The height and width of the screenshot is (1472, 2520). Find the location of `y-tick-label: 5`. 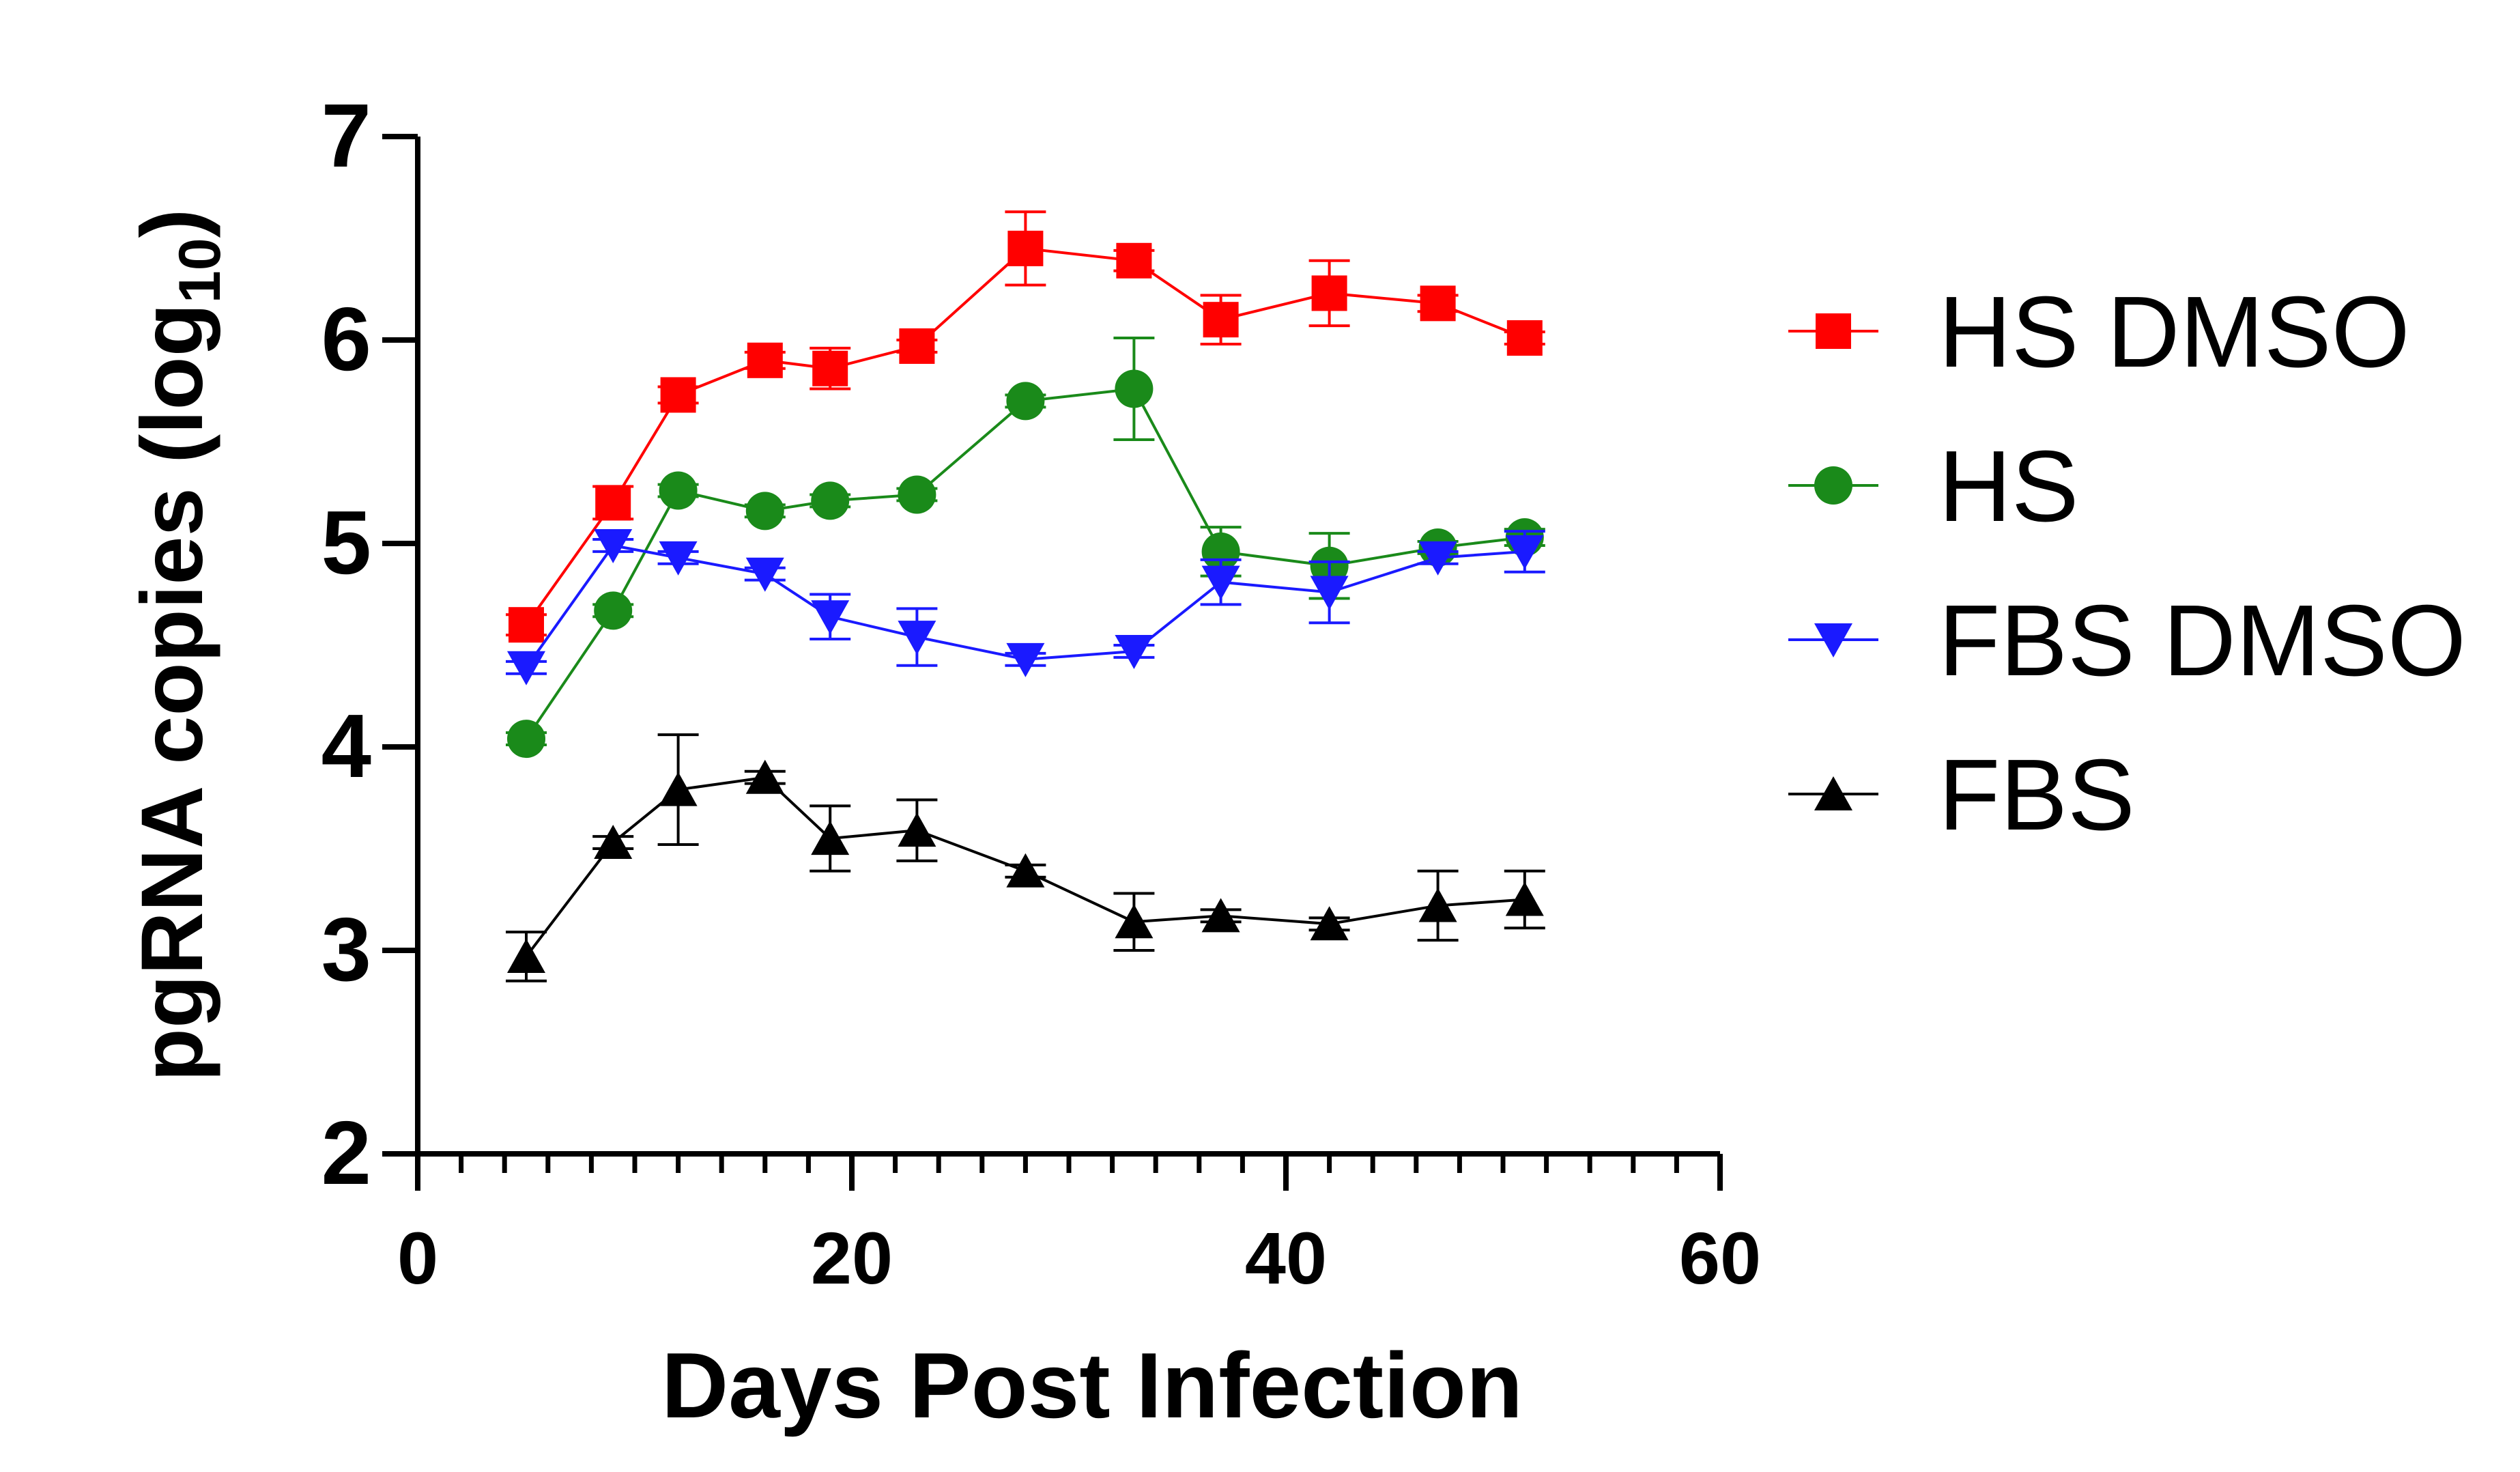

y-tick-label: 5 is located at coordinates (346, 542).